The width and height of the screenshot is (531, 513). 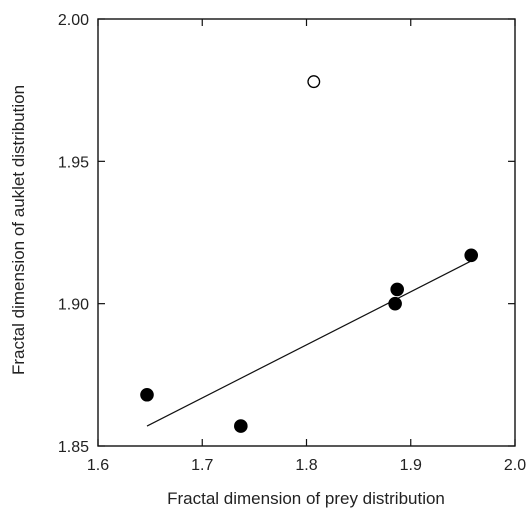 What do you see at coordinates (18, 230) in the screenshot?
I see `y-axis-label: Fractal dimension of auklet distribution` at bounding box center [18, 230].